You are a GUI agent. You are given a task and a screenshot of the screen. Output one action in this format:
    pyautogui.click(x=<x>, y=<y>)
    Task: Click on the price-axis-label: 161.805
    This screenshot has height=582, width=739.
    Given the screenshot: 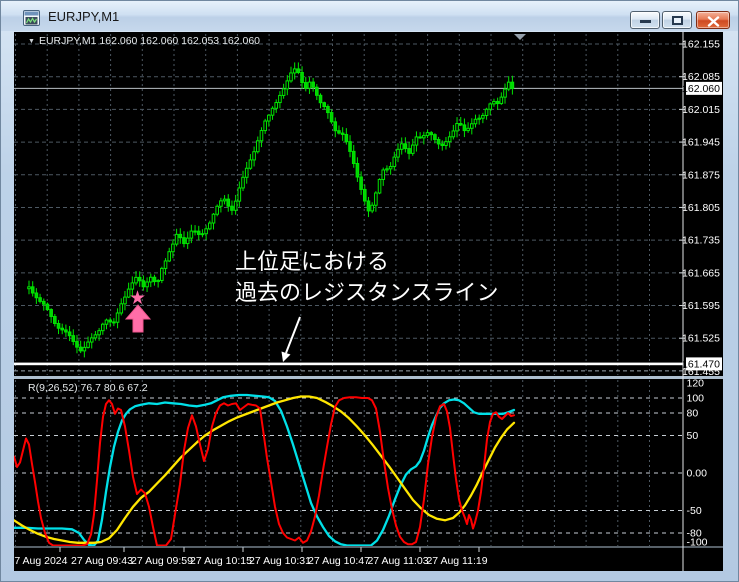 What is the action you would take?
    pyautogui.click(x=701, y=208)
    